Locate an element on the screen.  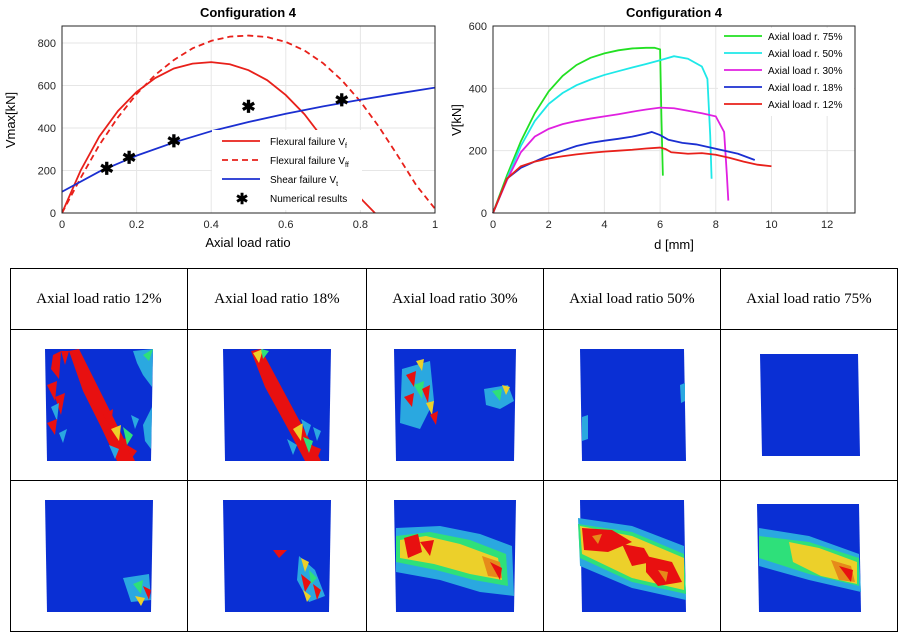
damage-contour-18-bottom is located at coordinates (277, 556).